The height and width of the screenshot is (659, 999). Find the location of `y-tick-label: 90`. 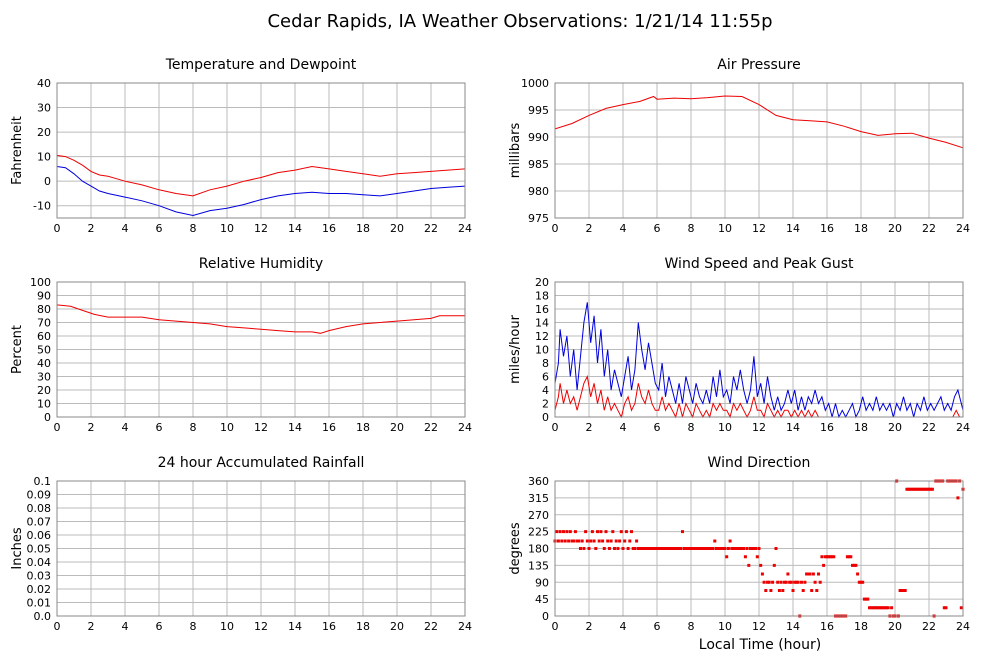

y-tick-label: 90 is located at coordinates (44, 296).